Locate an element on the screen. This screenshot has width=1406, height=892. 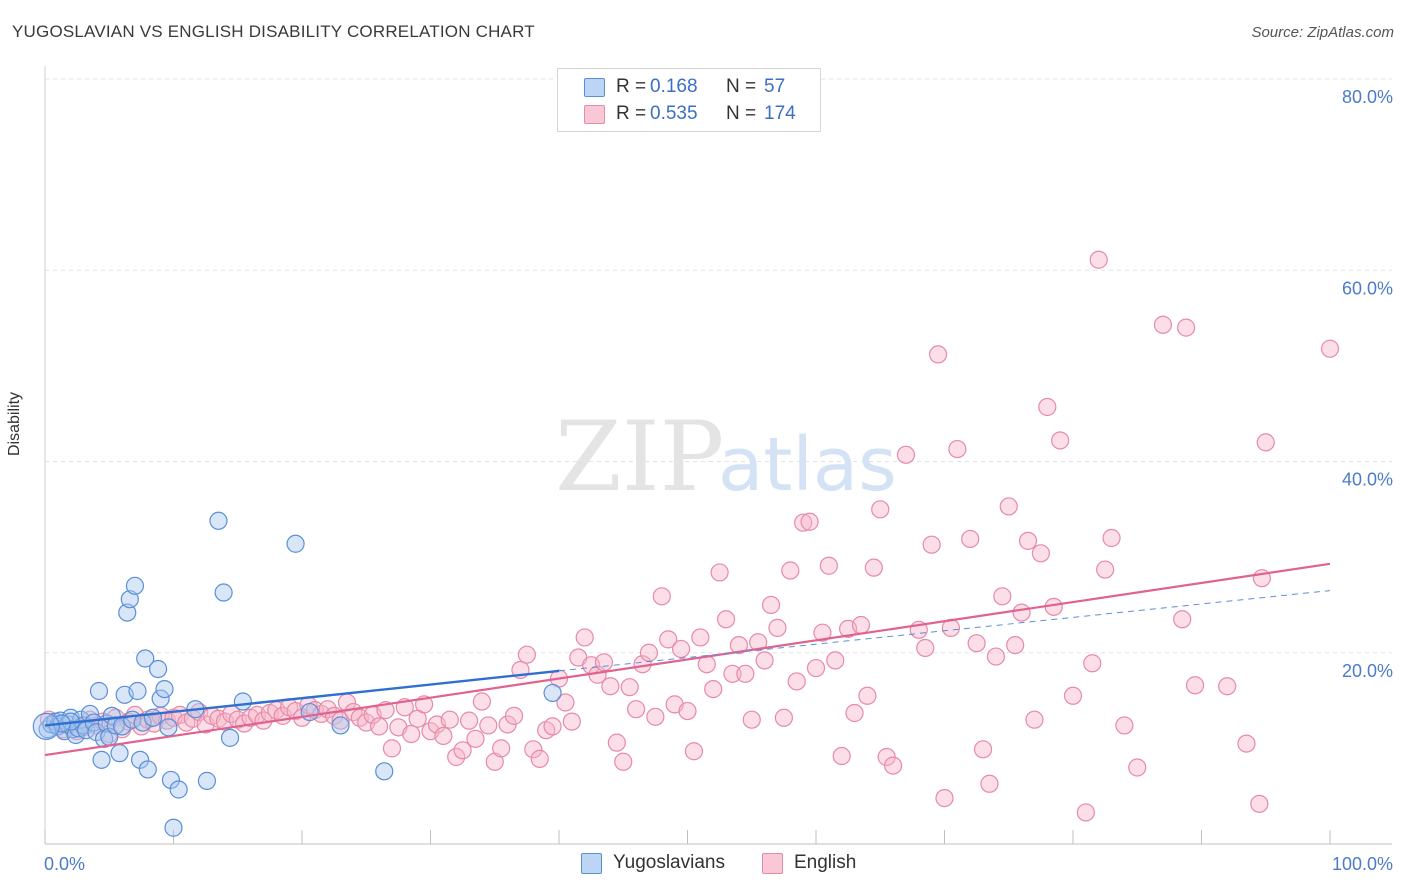
source-label: Source: ZipAtlas.com is located at coordinates (1322, 32).